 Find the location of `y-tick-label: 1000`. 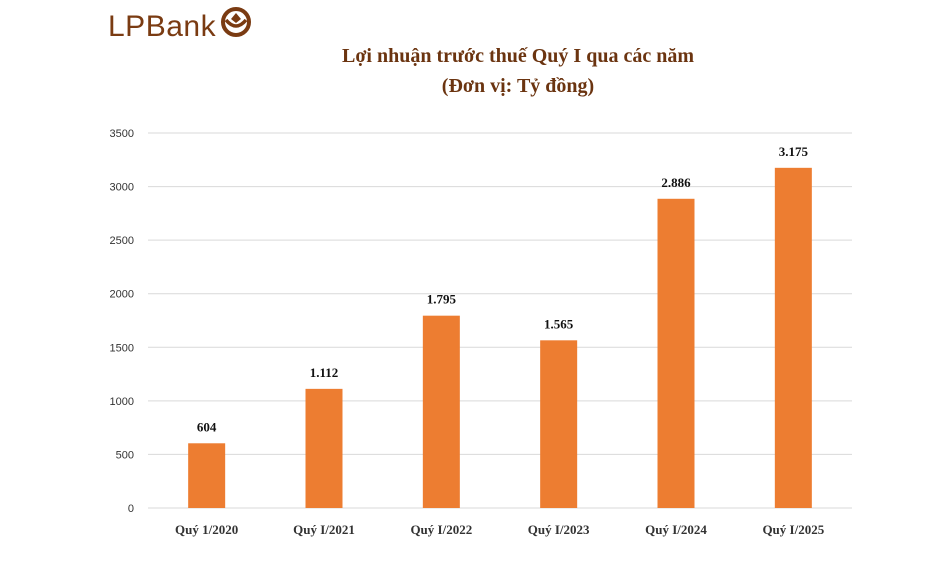

y-tick-label: 1000 is located at coordinates (122, 402).